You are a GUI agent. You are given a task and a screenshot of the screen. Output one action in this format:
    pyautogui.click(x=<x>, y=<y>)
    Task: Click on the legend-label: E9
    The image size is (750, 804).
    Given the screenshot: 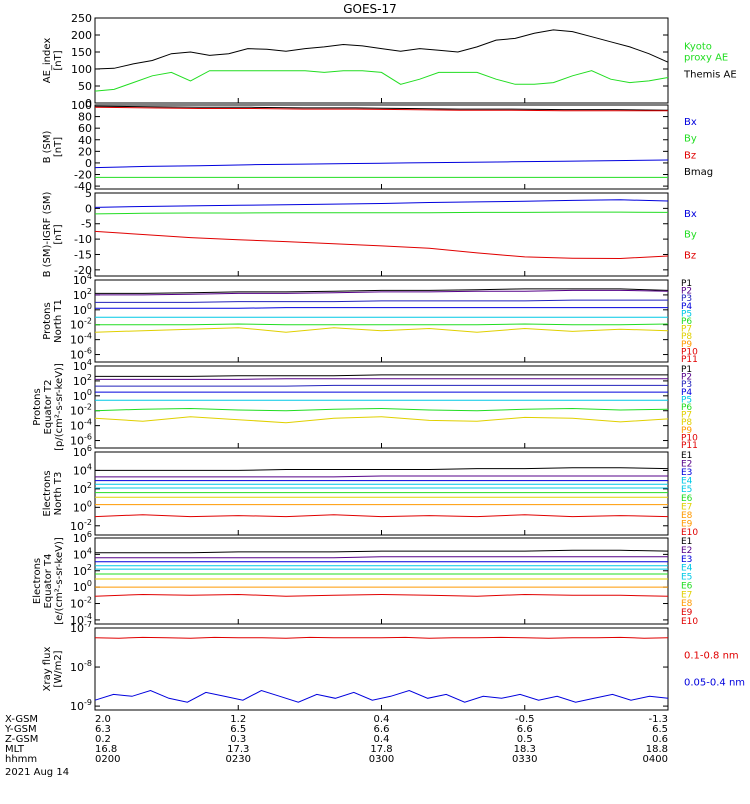 What is the action you would take?
    pyautogui.click(x=687, y=613)
    